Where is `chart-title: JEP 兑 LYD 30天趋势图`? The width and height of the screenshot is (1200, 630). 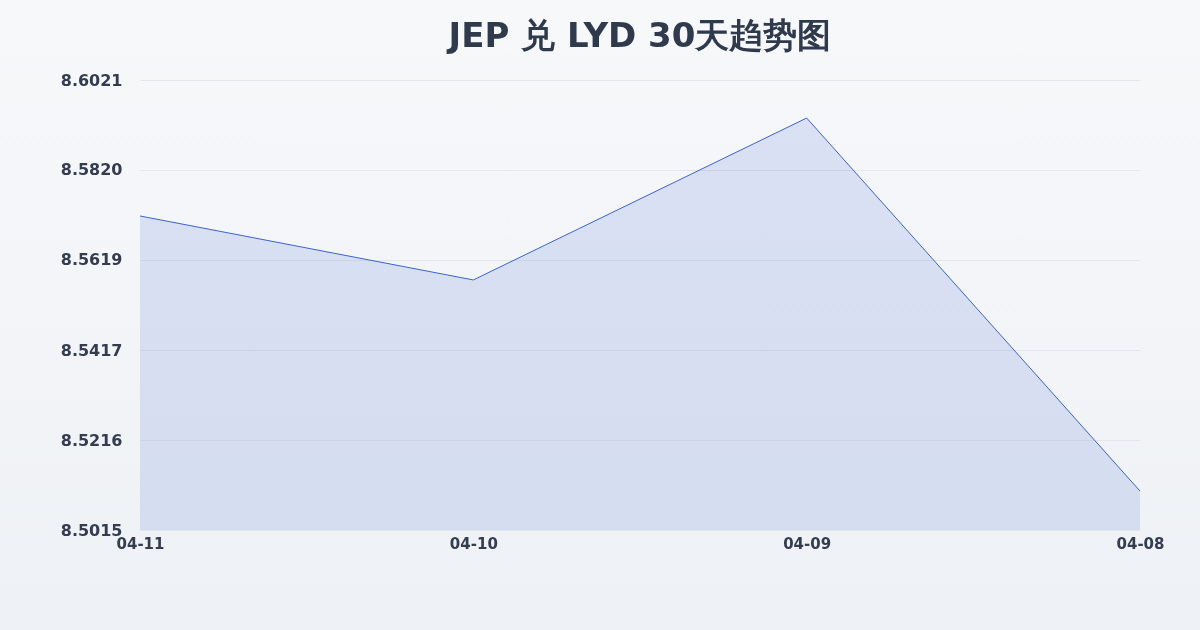
chart-title: JEP 兑 LYD 30天趋势图 is located at coordinates (639, 35).